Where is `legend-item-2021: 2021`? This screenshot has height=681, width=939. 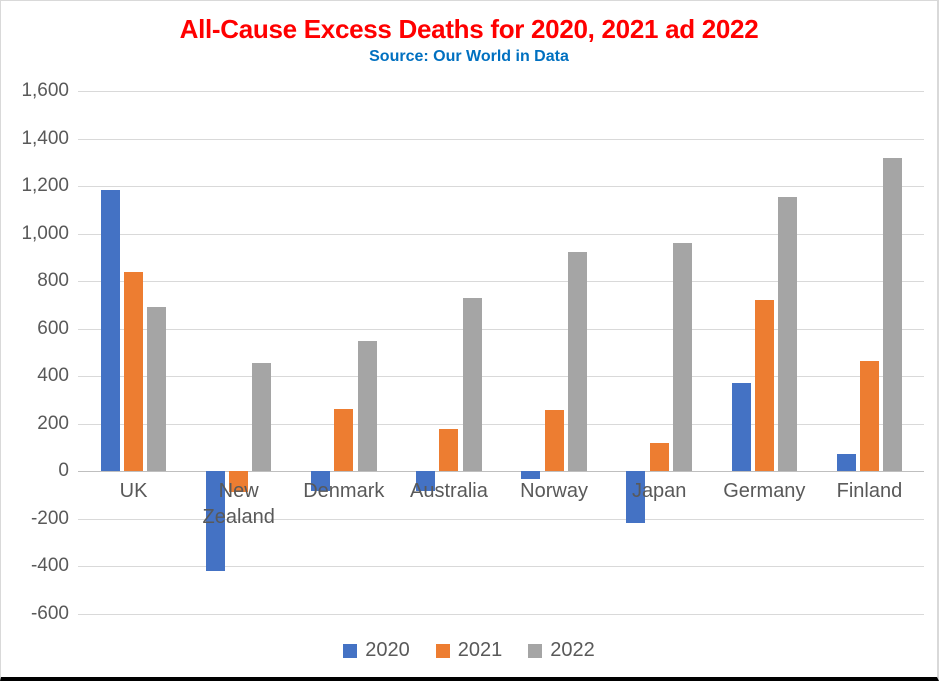
legend-item-2021: 2021 is located at coordinates (469, 650).